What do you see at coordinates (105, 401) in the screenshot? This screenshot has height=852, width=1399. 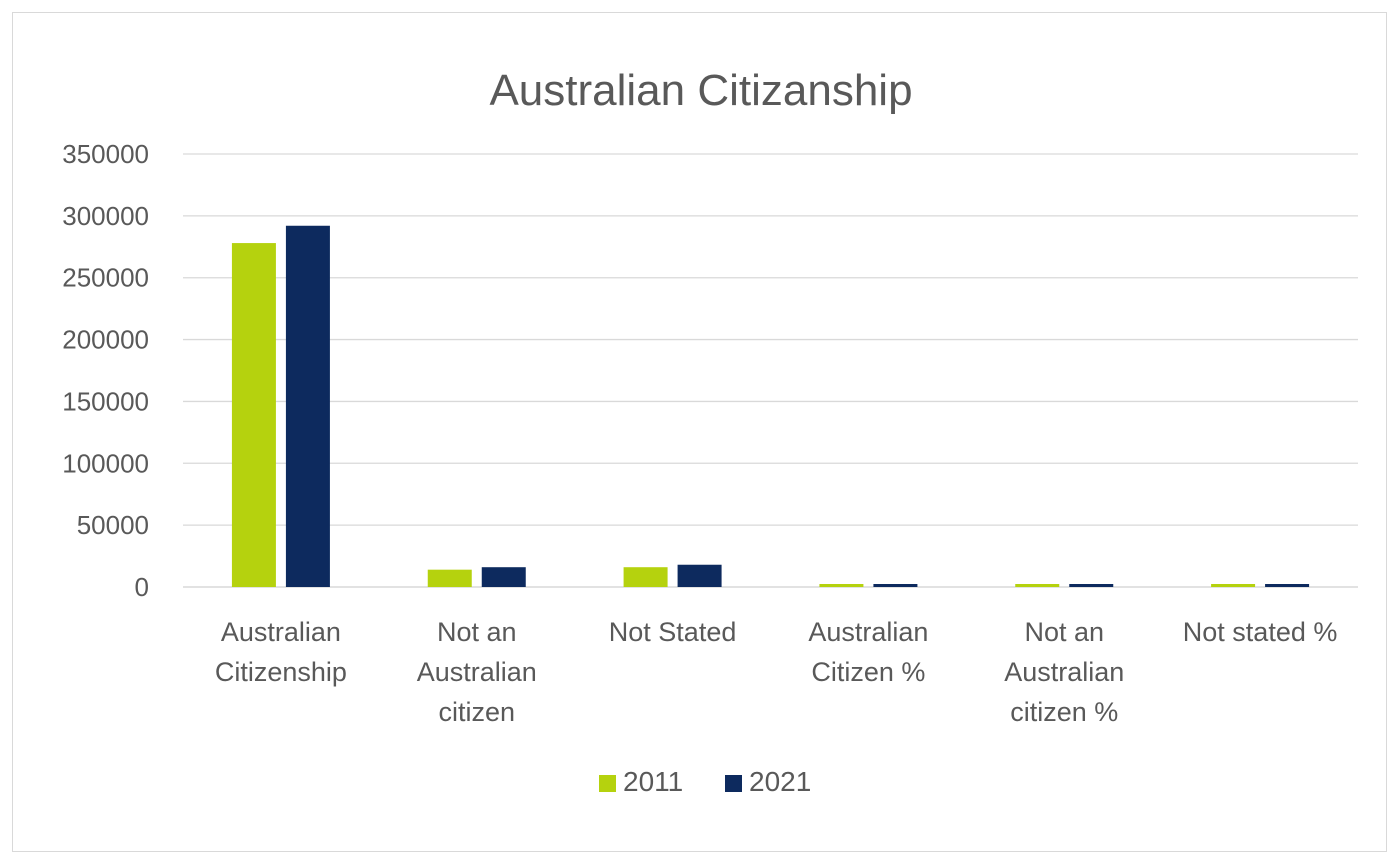 I see `y-tick-label: 150000` at bounding box center [105, 401].